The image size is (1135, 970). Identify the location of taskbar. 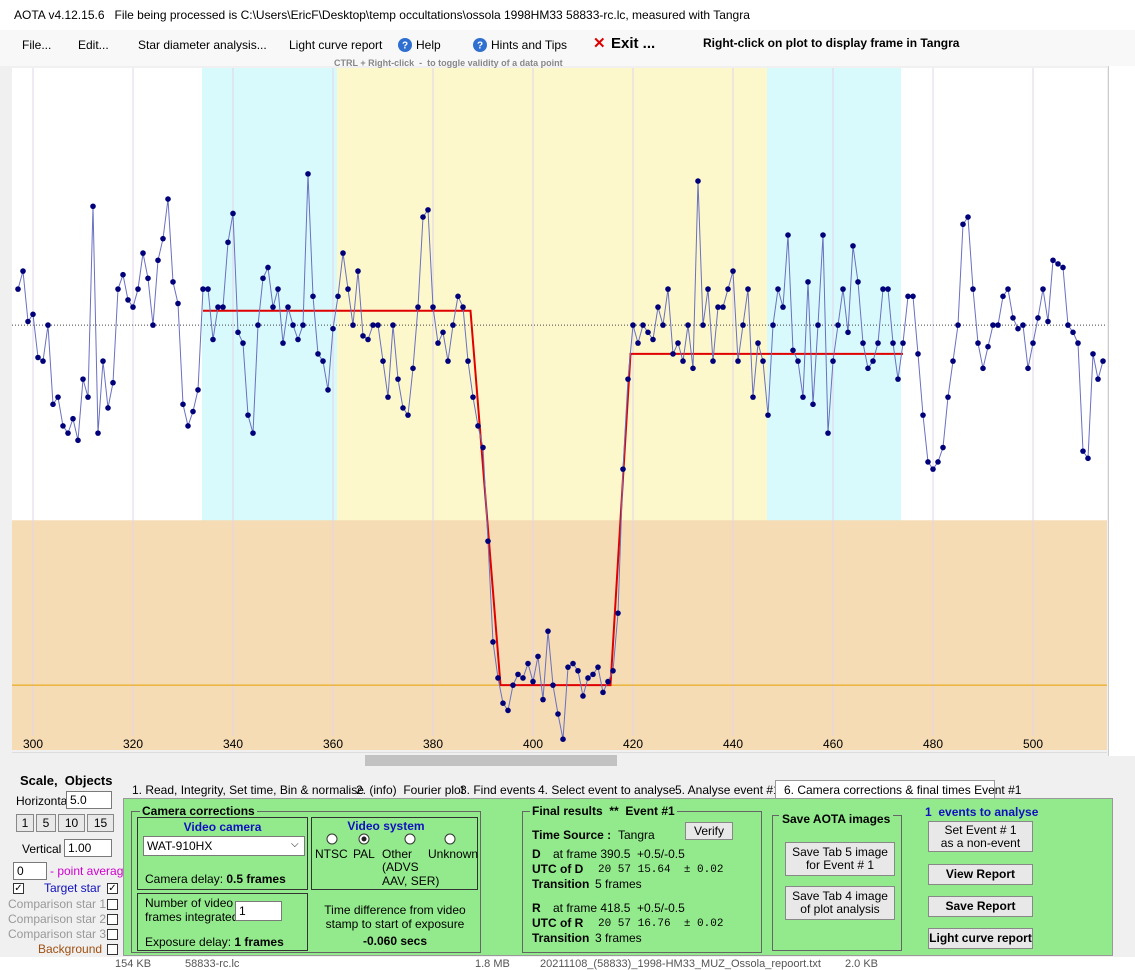
(567, 963).